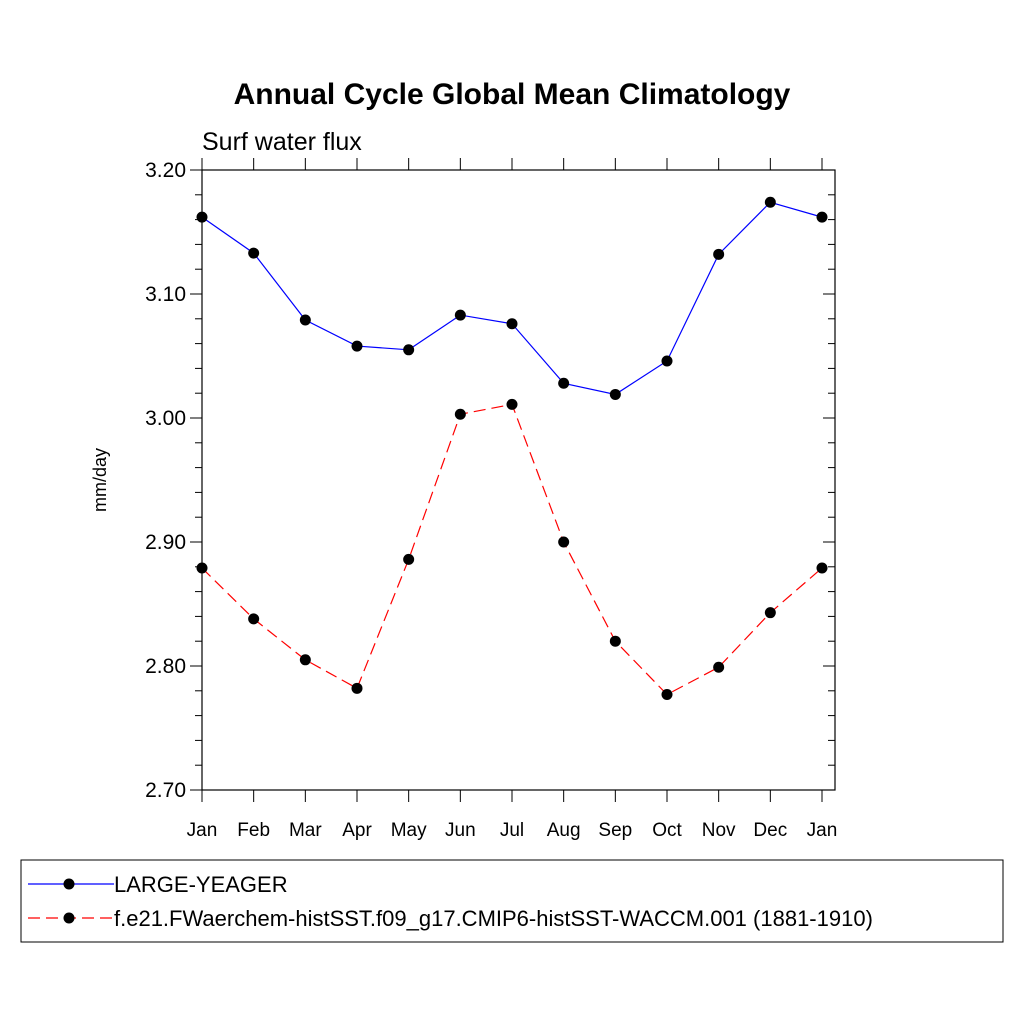 This screenshot has height=1024, width=1024. I want to click on y-tick-label: 2.80, so click(165, 666).